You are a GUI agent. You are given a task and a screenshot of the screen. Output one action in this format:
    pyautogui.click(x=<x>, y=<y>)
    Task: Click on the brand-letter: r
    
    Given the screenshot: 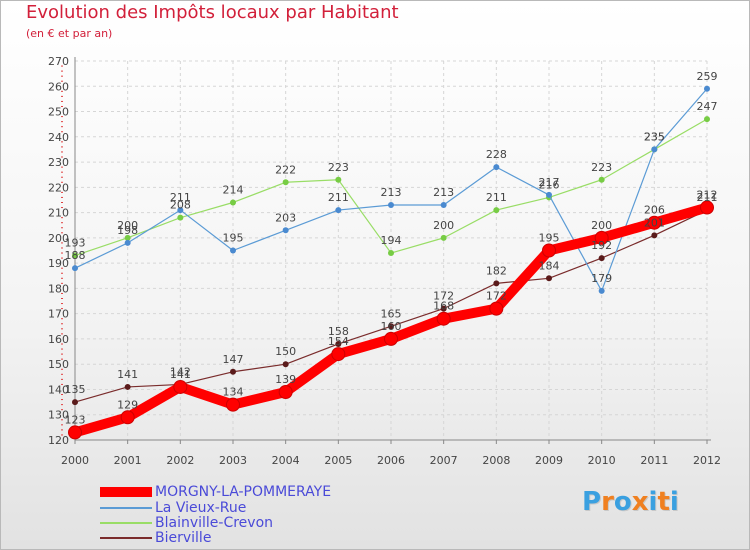 What is the action you would take?
    pyautogui.click(x=607, y=502)
    